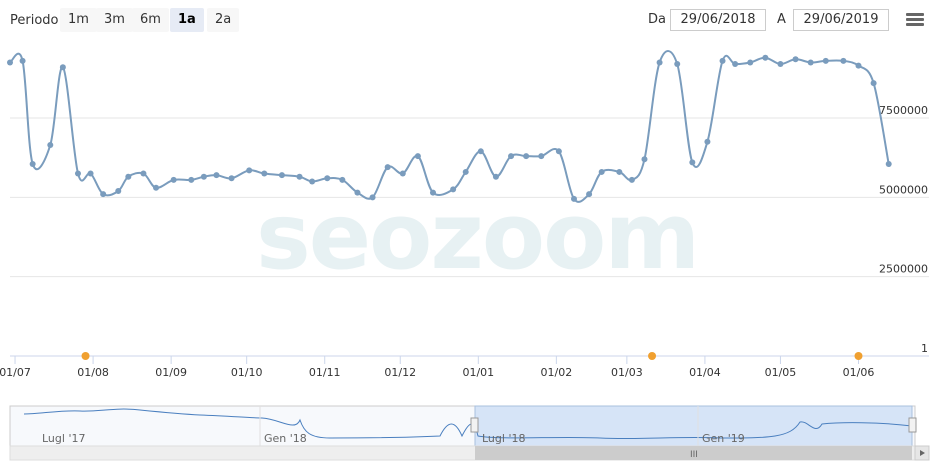 Image resolution: width=938 pixels, height=475 pixels. Describe the element at coordinates (912, 425) in the screenshot. I see `navigator-right-handle` at that location.